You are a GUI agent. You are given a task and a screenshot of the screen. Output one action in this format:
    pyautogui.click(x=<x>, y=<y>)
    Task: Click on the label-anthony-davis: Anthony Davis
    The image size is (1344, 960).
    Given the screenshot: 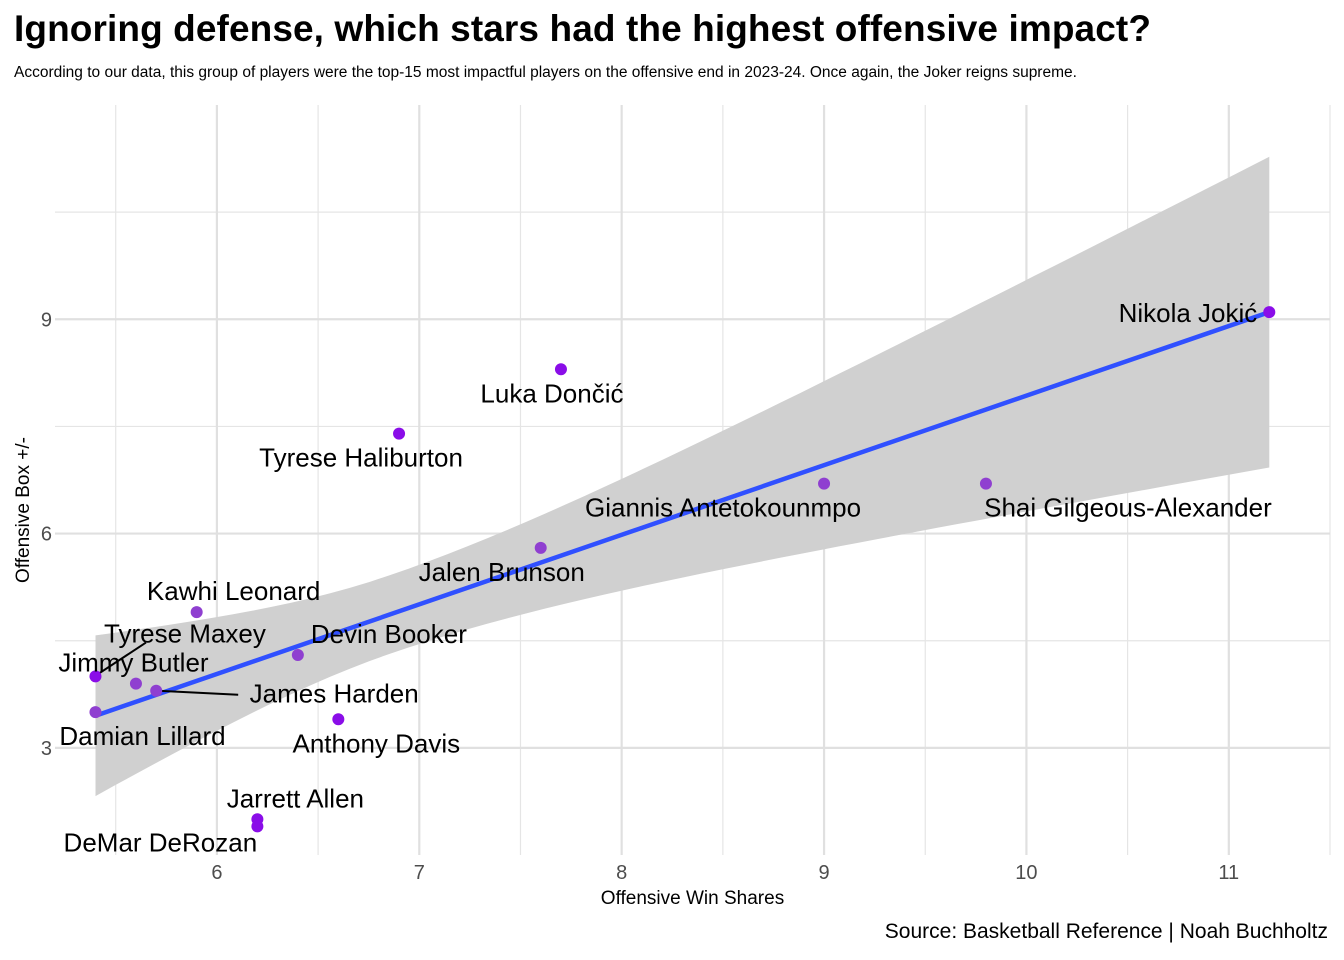 What is the action you would take?
    pyautogui.click(x=377, y=743)
    